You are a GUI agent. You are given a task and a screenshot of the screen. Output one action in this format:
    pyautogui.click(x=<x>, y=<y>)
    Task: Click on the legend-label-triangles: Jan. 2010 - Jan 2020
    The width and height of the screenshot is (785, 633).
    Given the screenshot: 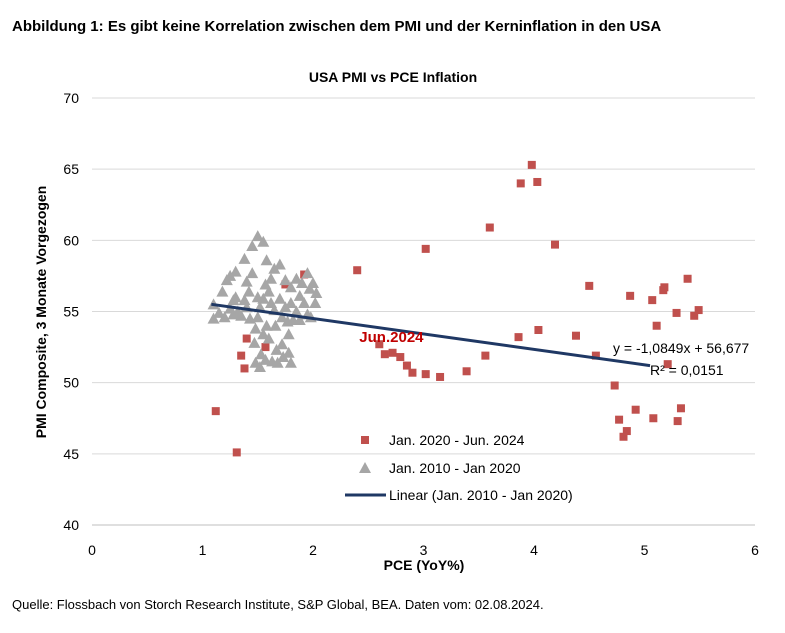 What is the action you would take?
    pyautogui.click(x=455, y=468)
    